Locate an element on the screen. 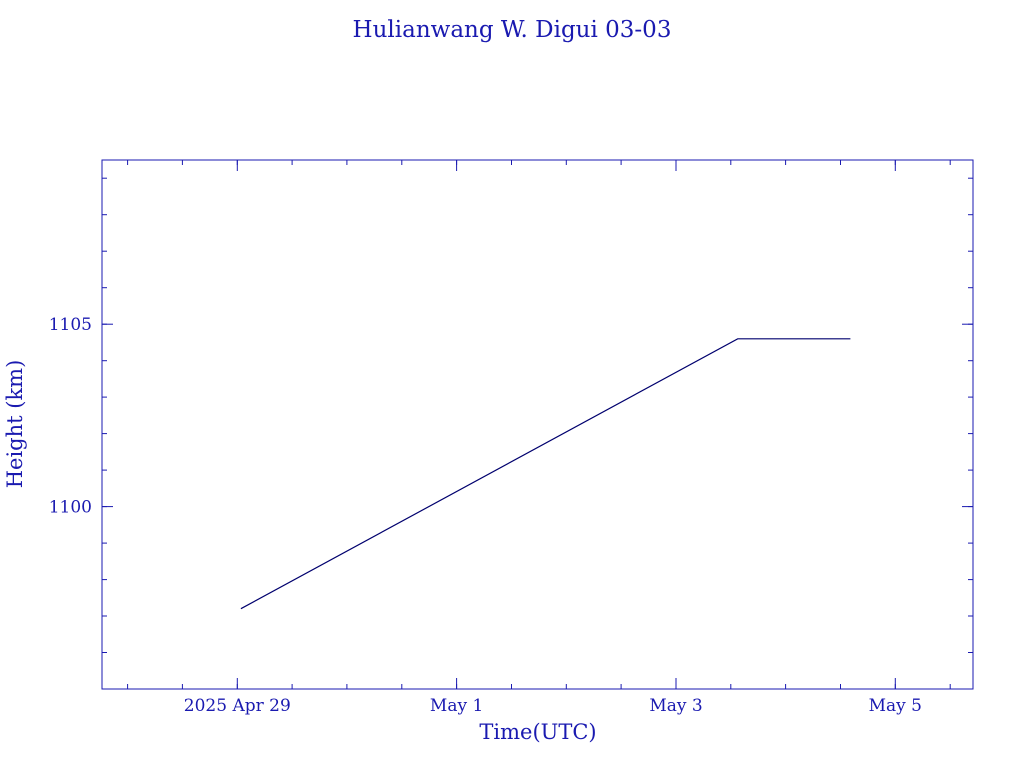 This screenshot has width=1024, height=768. y-tick-label: 1105 is located at coordinates (70, 325).